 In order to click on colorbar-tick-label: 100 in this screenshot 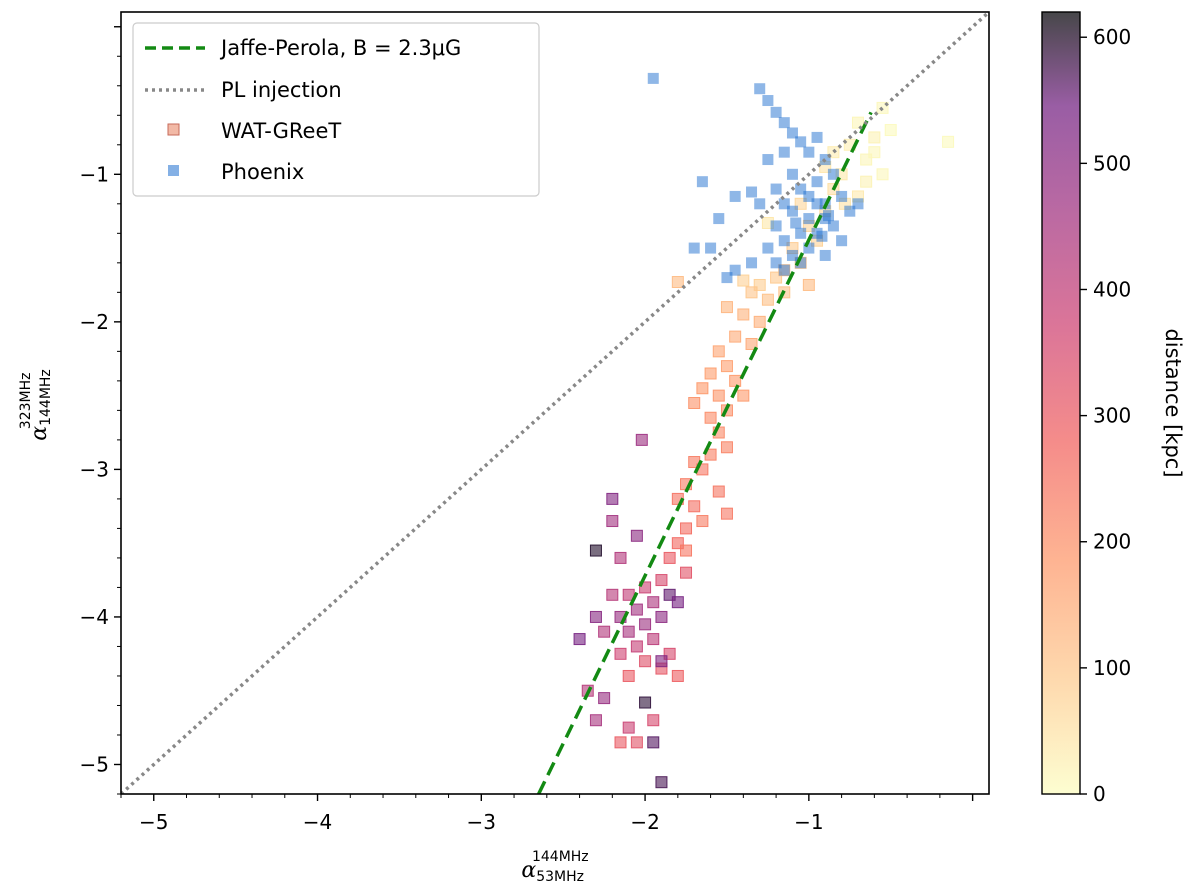, I will do `click(1112, 668)`.